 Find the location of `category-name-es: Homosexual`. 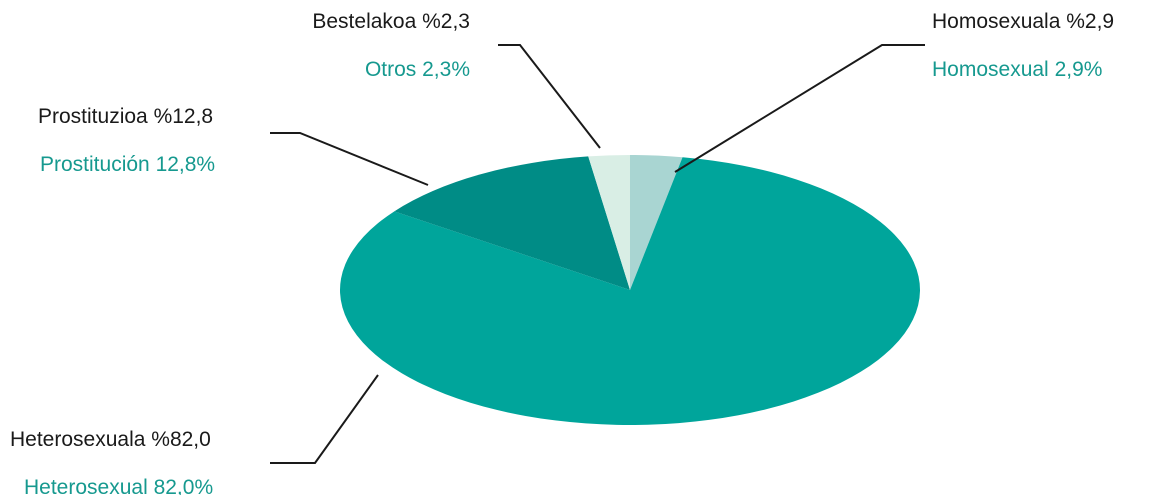

category-name-es: Homosexual is located at coordinates (990, 69).